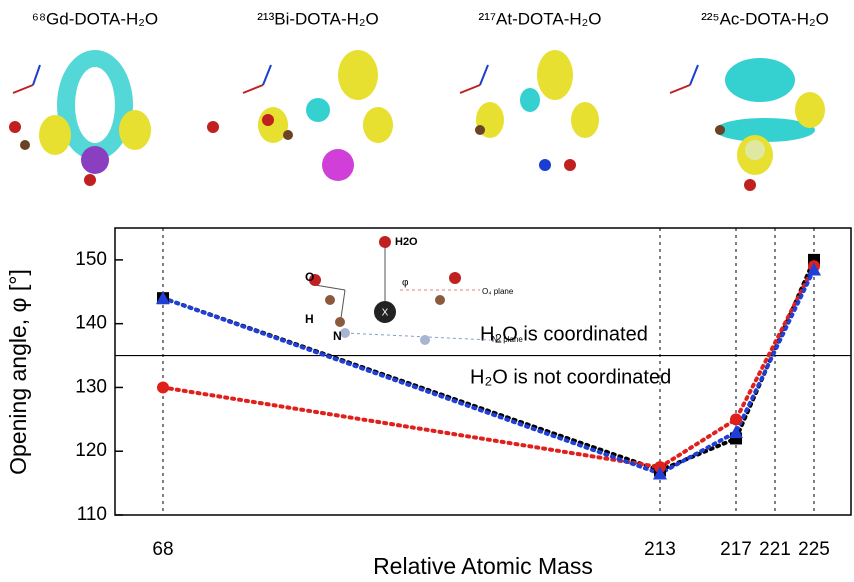 The width and height of the screenshot is (854, 582). What do you see at coordinates (91, 450) in the screenshot?
I see `y-tick-label: 120` at bounding box center [91, 450].